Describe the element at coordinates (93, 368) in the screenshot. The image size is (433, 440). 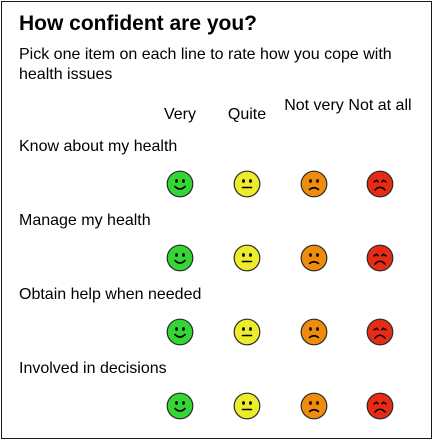
I see `question-label: Involved in decisions` at that location.